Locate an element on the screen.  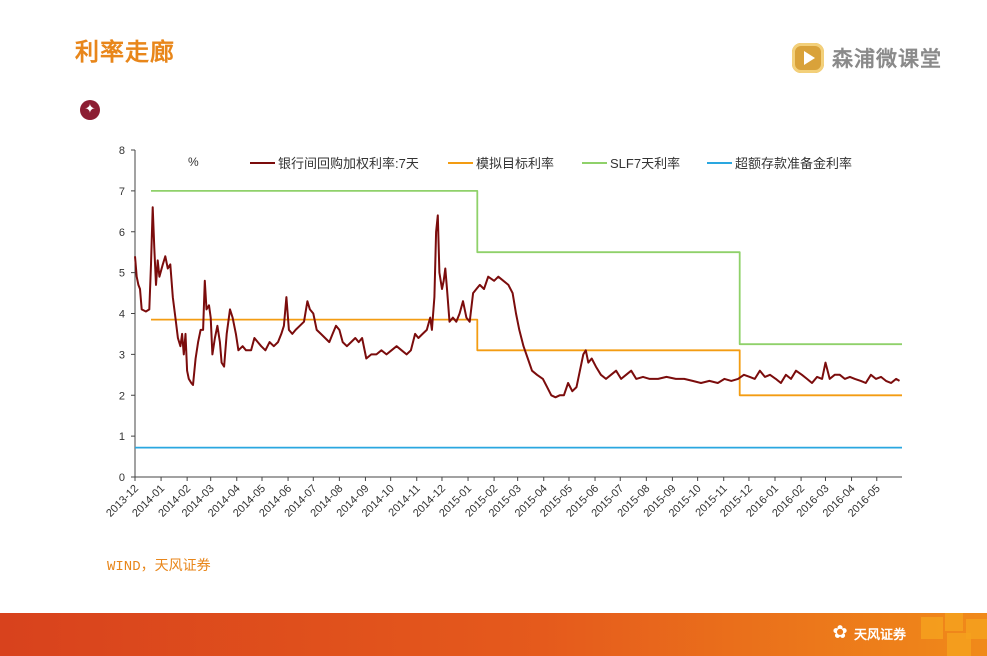
slide-title: 利率走廊 is located at coordinates (125, 51).